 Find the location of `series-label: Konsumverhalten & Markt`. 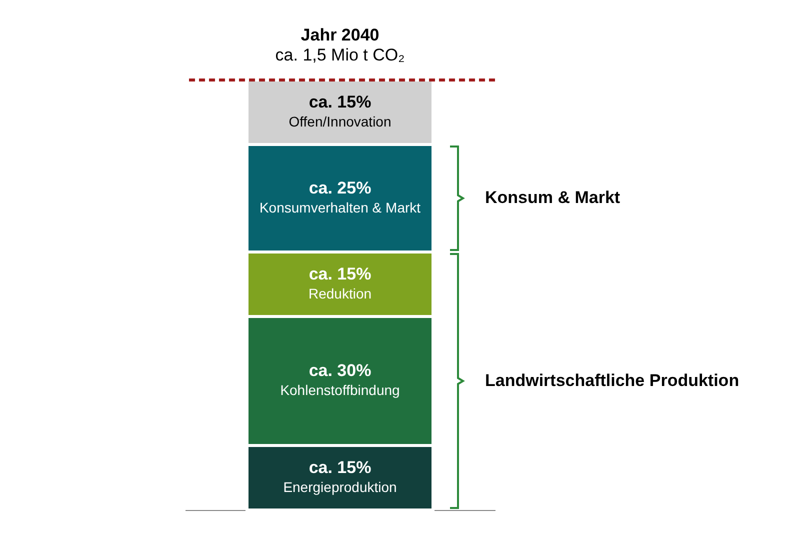

series-label: Konsumverhalten & Markt is located at coordinates (340, 207).